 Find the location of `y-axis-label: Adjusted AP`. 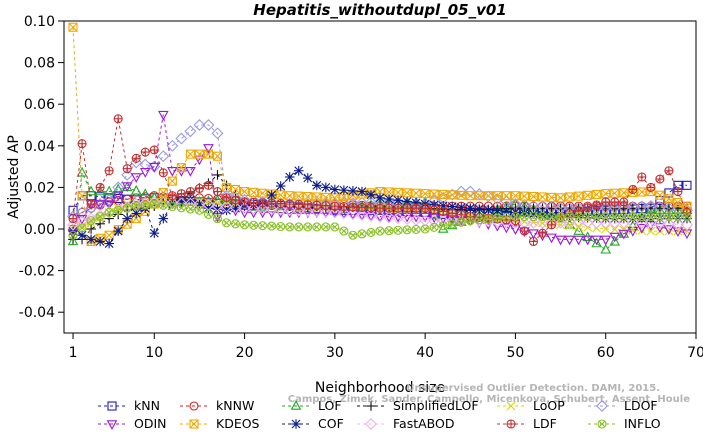

y-axis-label: Adjusted AP is located at coordinates (14, 177).